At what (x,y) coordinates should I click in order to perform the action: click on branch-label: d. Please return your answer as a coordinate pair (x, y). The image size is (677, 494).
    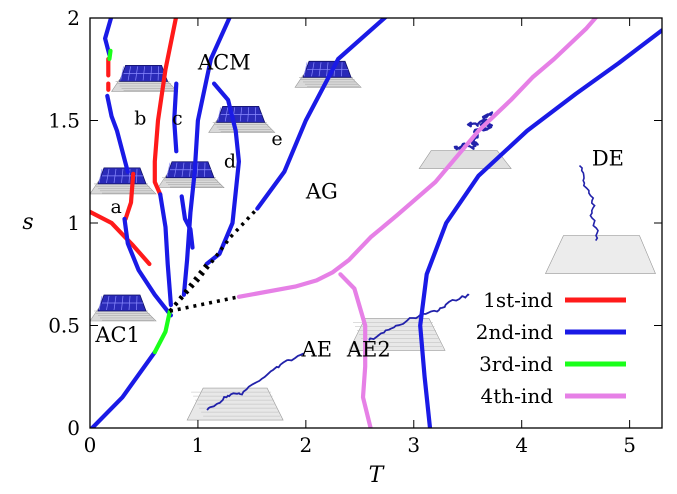
    Looking at the image, I should click on (230, 162).